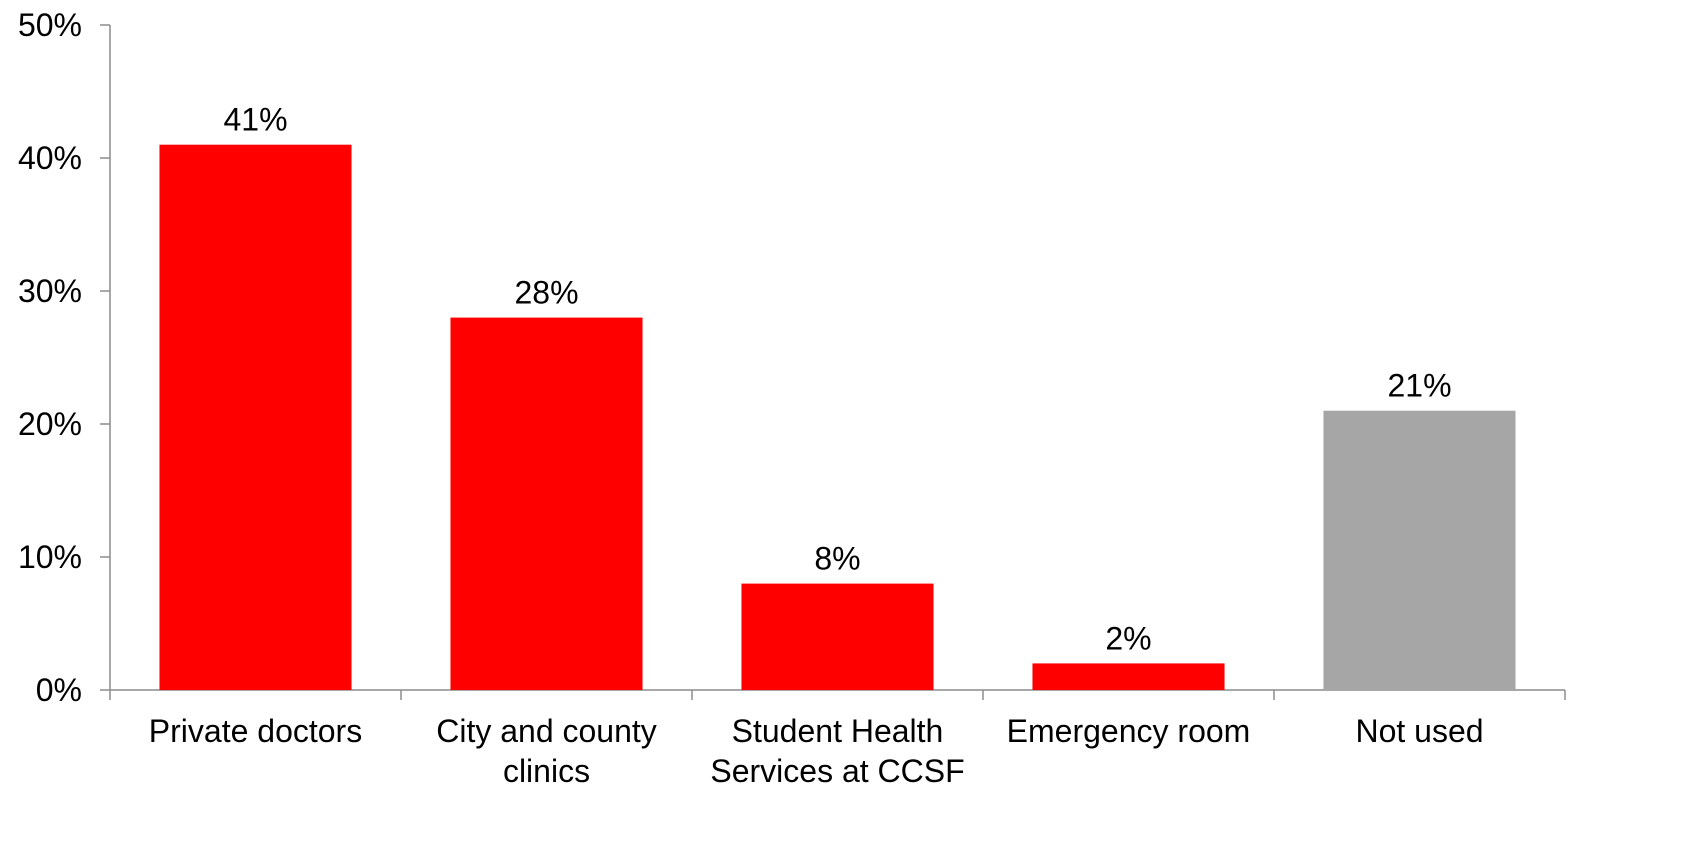 This screenshot has height=854, width=1696. I want to click on y-tick-label: 10%, so click(50, 557).